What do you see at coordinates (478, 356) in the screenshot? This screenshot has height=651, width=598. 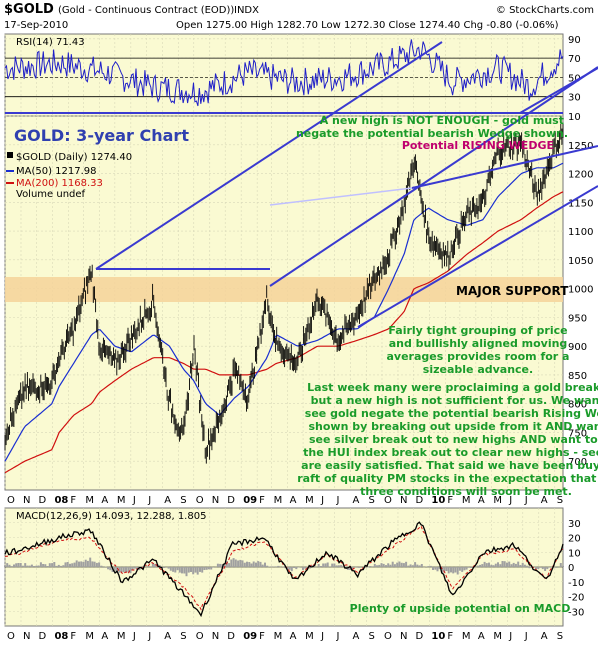 I see `note-grouping-line3: averages provides room for a` at bounding box center [478, 356].